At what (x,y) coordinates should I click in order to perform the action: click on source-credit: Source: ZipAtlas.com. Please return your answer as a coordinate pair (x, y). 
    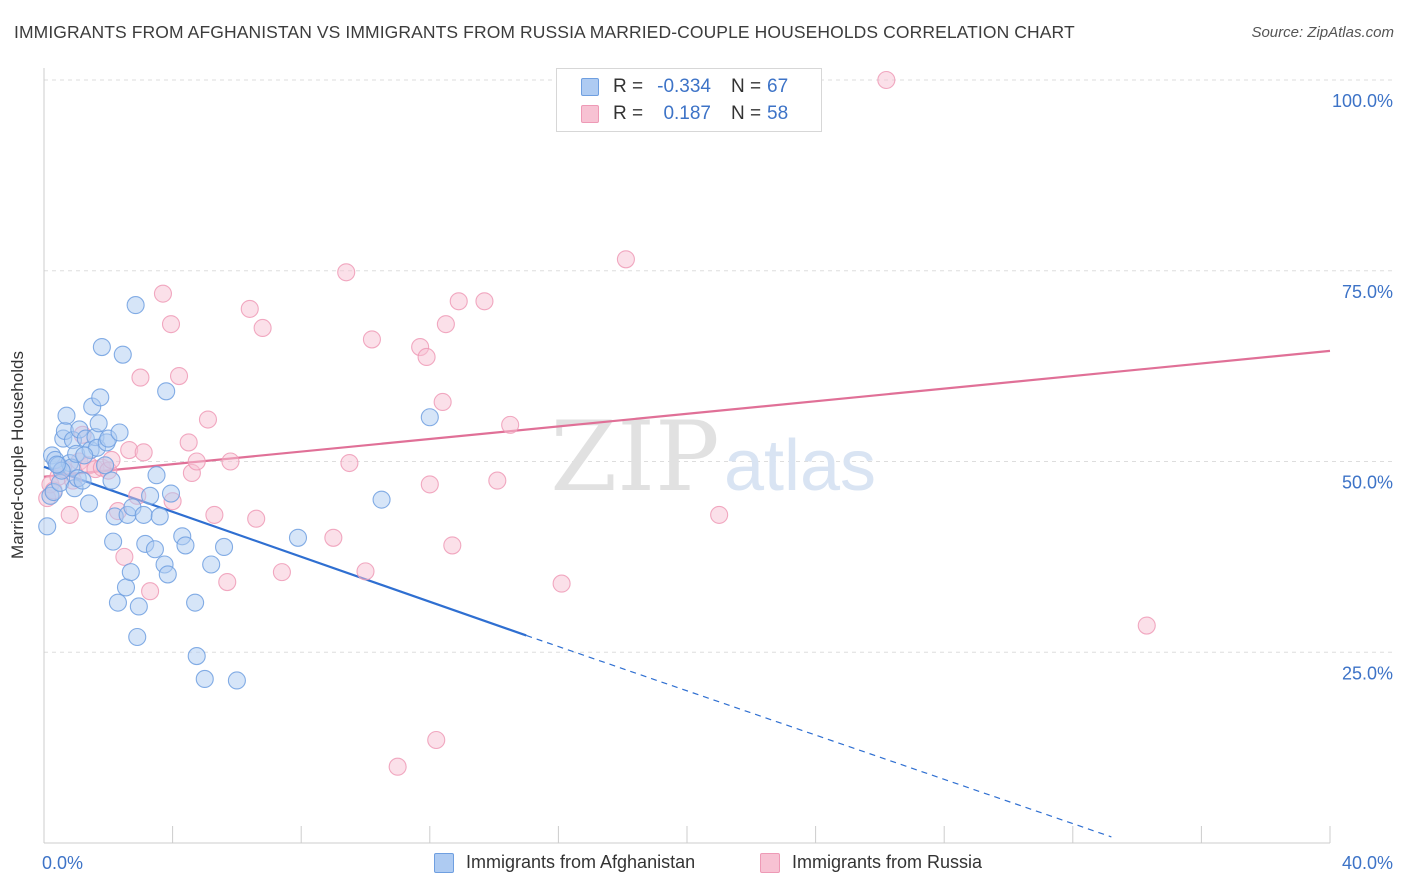
    Looking at the image, I should click on (1322, 32).